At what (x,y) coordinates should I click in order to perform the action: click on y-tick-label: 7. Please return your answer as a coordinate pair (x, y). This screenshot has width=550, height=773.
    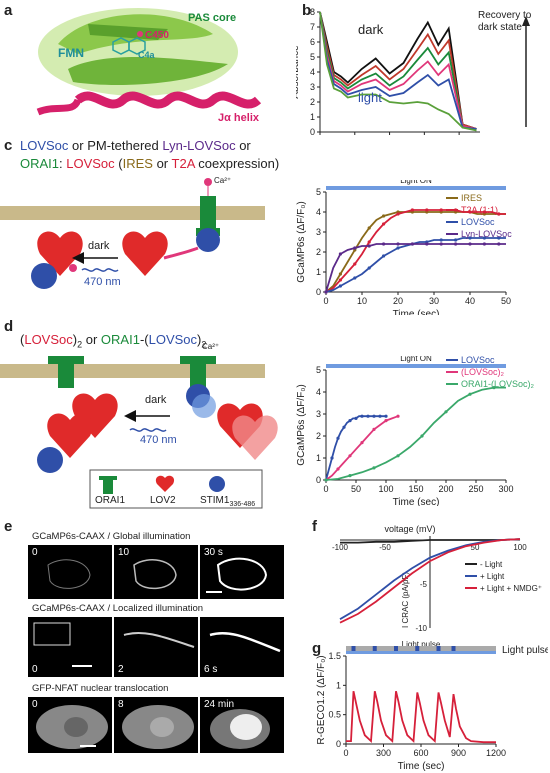
    Looking at the image, I should click on (312, 27).